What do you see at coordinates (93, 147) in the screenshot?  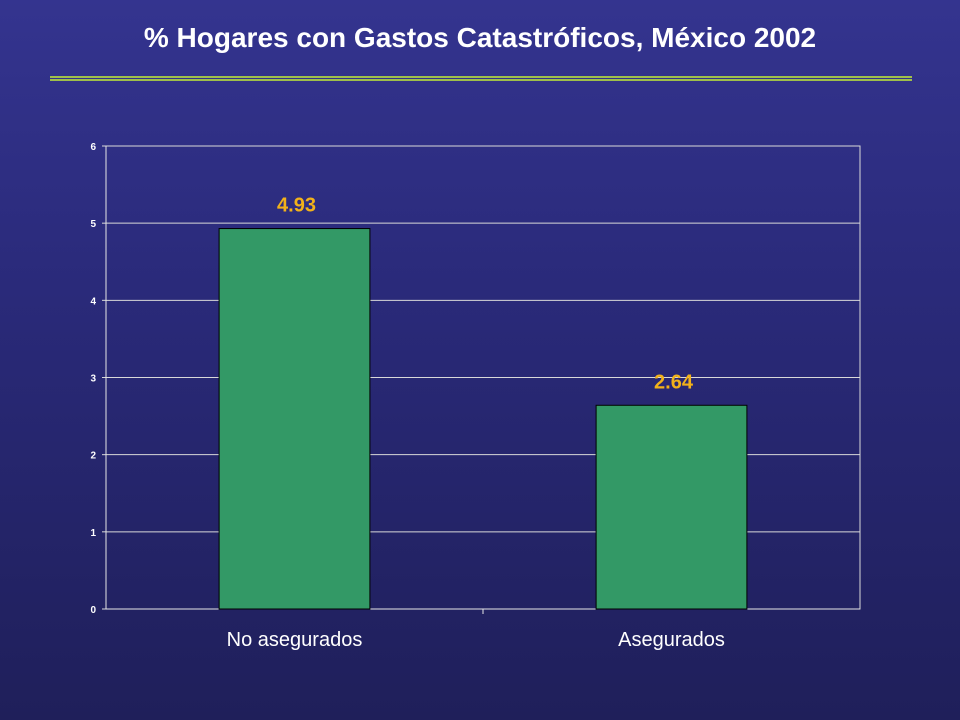 I see `y-tick-label: 6` at bounding box center [93, 147].